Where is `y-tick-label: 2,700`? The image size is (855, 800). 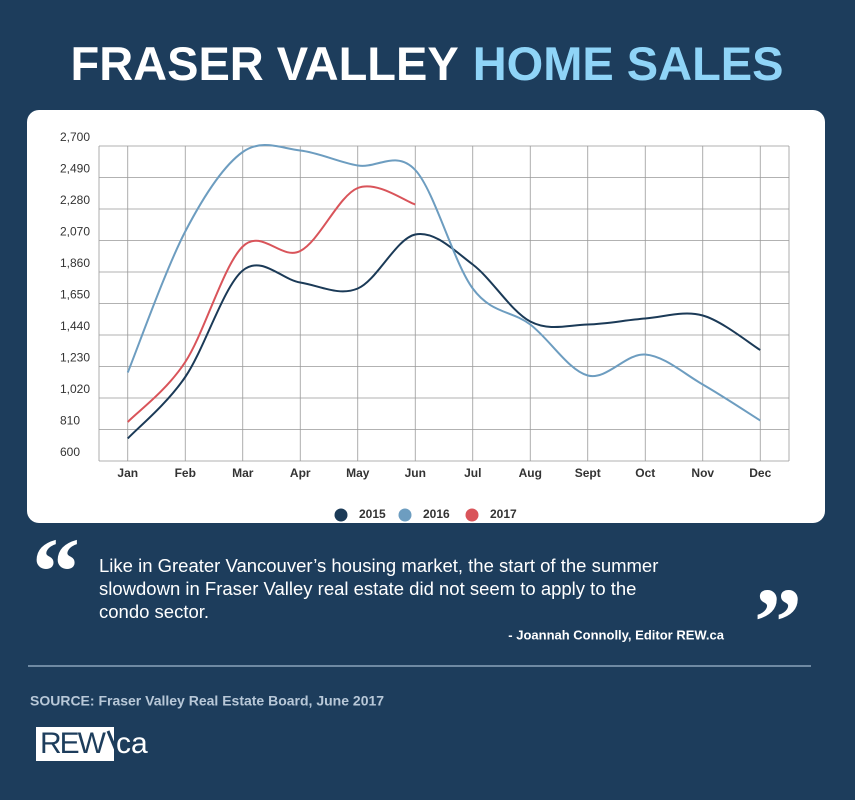 y-tick-label: 2,700 is located at coordinates (75, 137).